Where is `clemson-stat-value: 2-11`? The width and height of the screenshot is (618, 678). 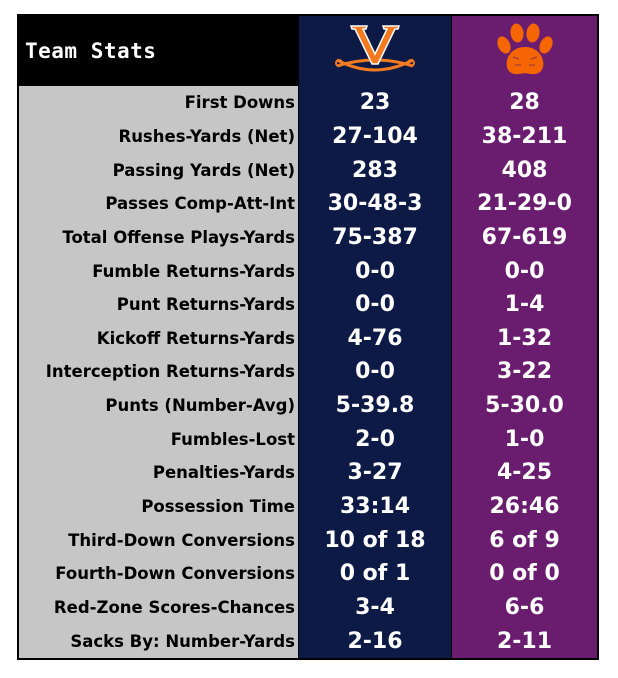 clemson-stat-value: 2-11 is located at coordinates (524, 641).